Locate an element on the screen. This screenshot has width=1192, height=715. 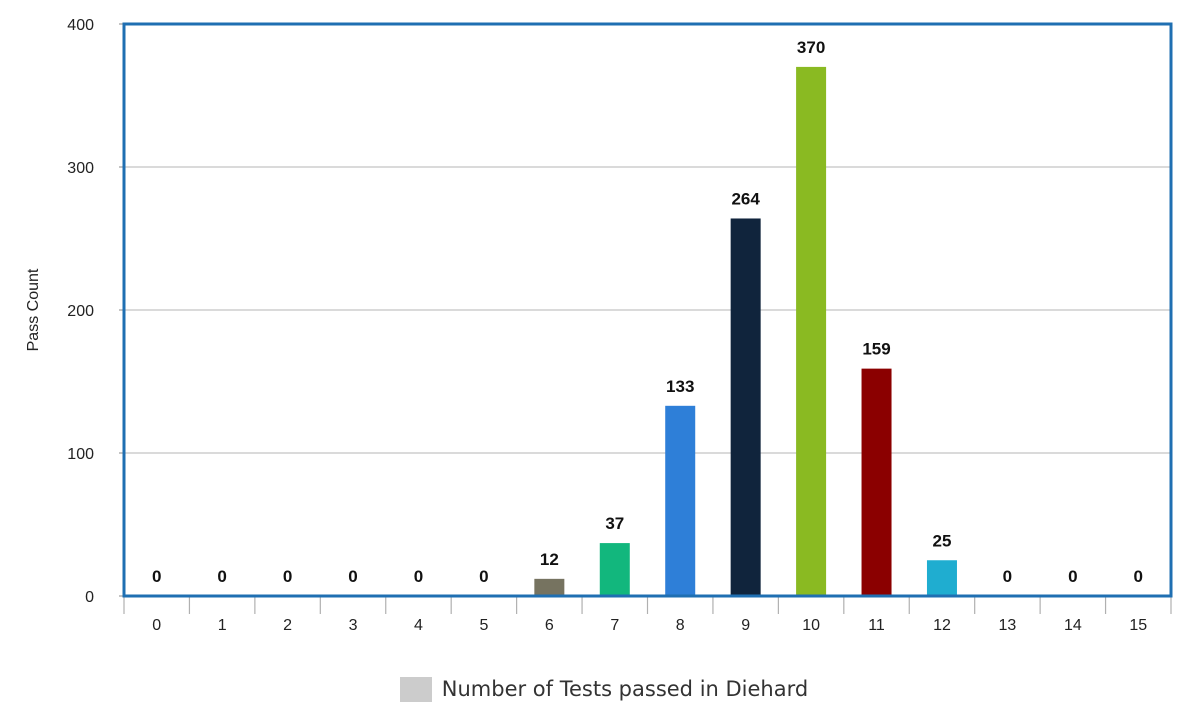
y-axis-title: Pass Count is located at coordinates (33, 309).